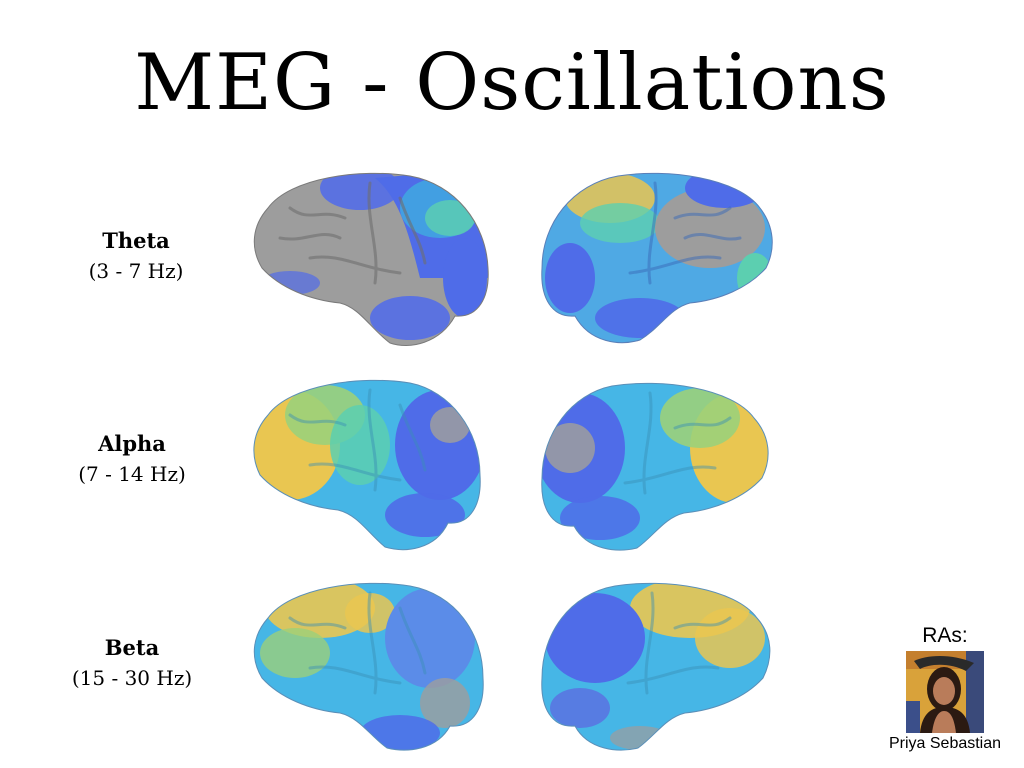 The height and width of the screenshot is (768, 1024). I want to click on brain-theta-left-hemisphere, so click(371, 259).